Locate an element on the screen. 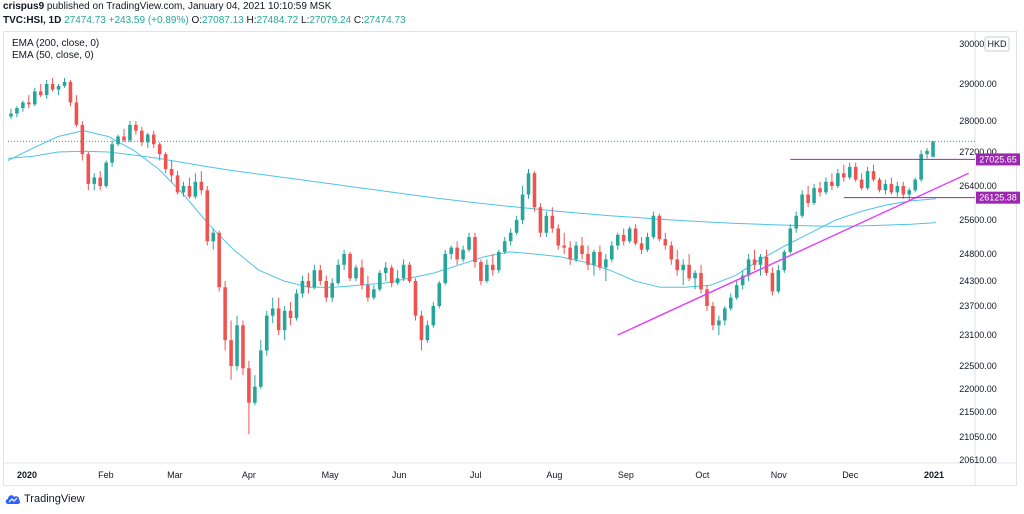 The image size is (1024, 514). high-value: 27484.72 is located at coordinates (277, 20).